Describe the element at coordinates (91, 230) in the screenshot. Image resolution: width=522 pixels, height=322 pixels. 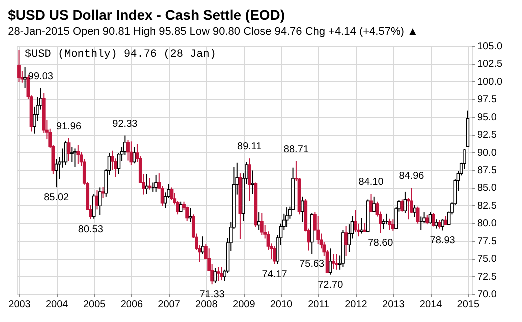
I see `annotation: 80.53` at that location.